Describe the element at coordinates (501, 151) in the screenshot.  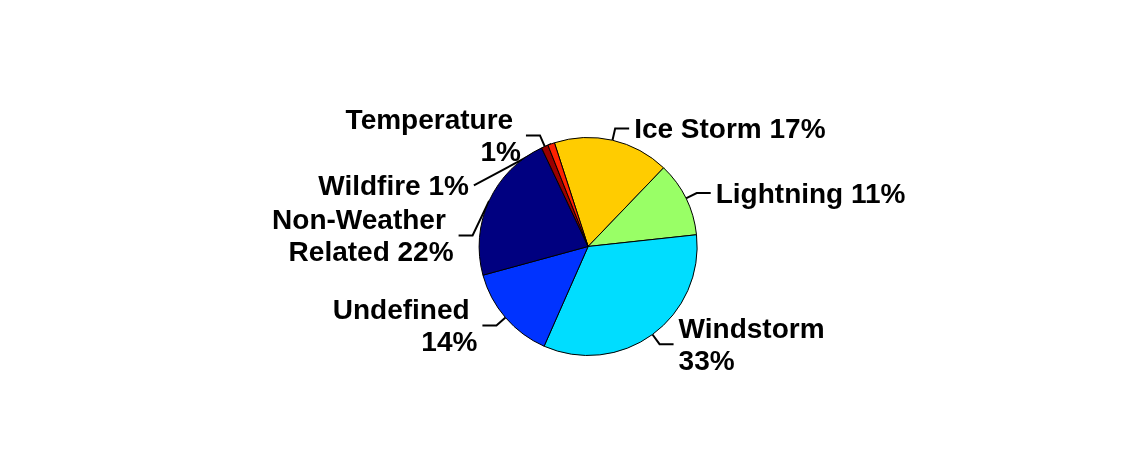
I see `data-label: 1%` at that location.